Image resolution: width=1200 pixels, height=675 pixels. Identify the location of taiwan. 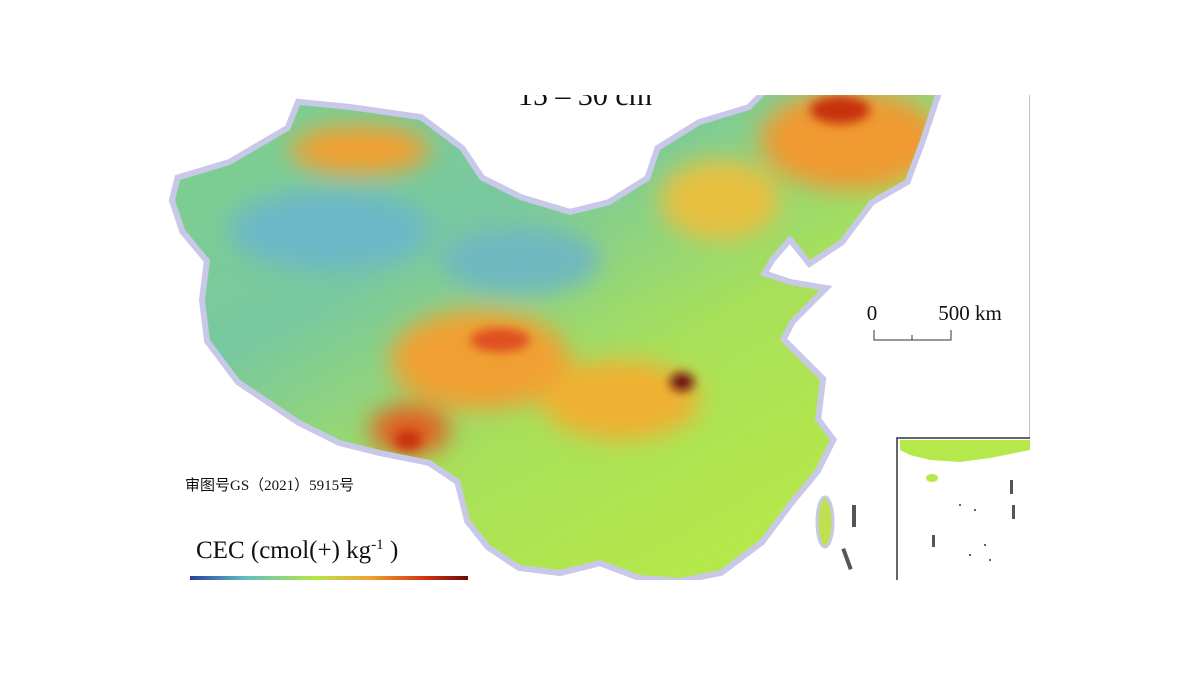
(825, 522).